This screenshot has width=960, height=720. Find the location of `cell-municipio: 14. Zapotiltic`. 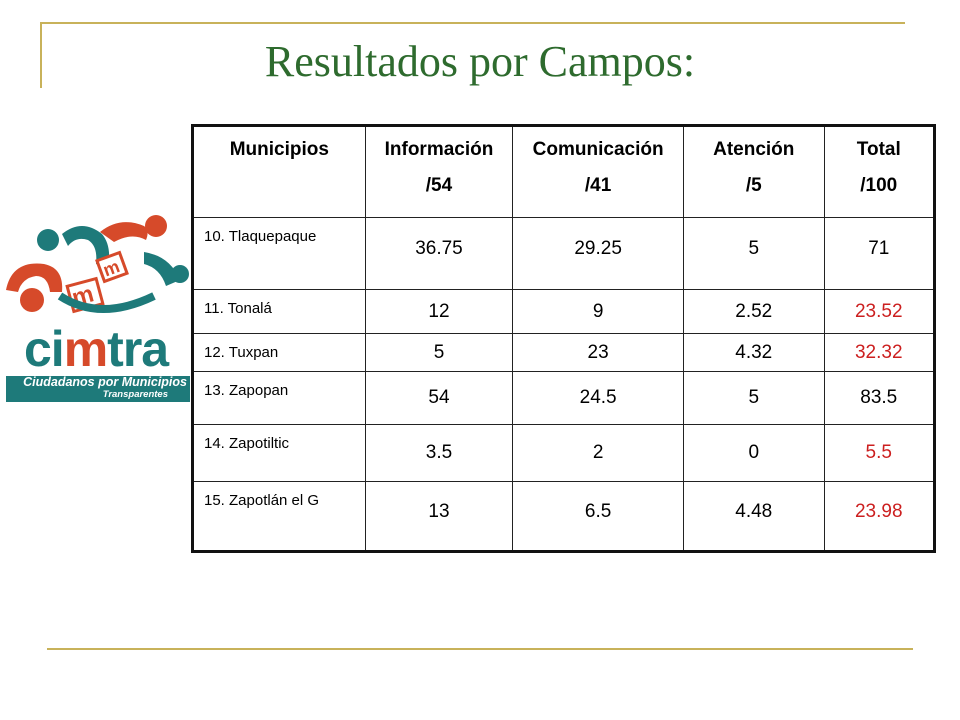

cell-municipio: 14. Zapotiltic is located at coordinates (279, 453).